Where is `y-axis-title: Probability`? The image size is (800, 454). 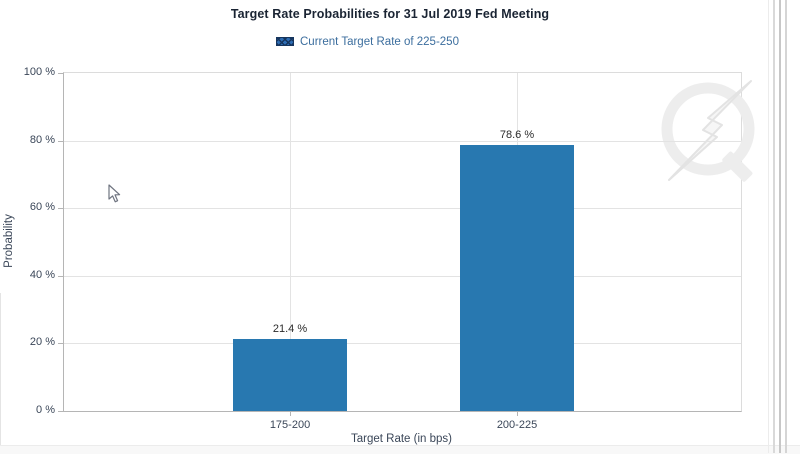 y-axis-title: Probability is located at coordinates (9, 241).